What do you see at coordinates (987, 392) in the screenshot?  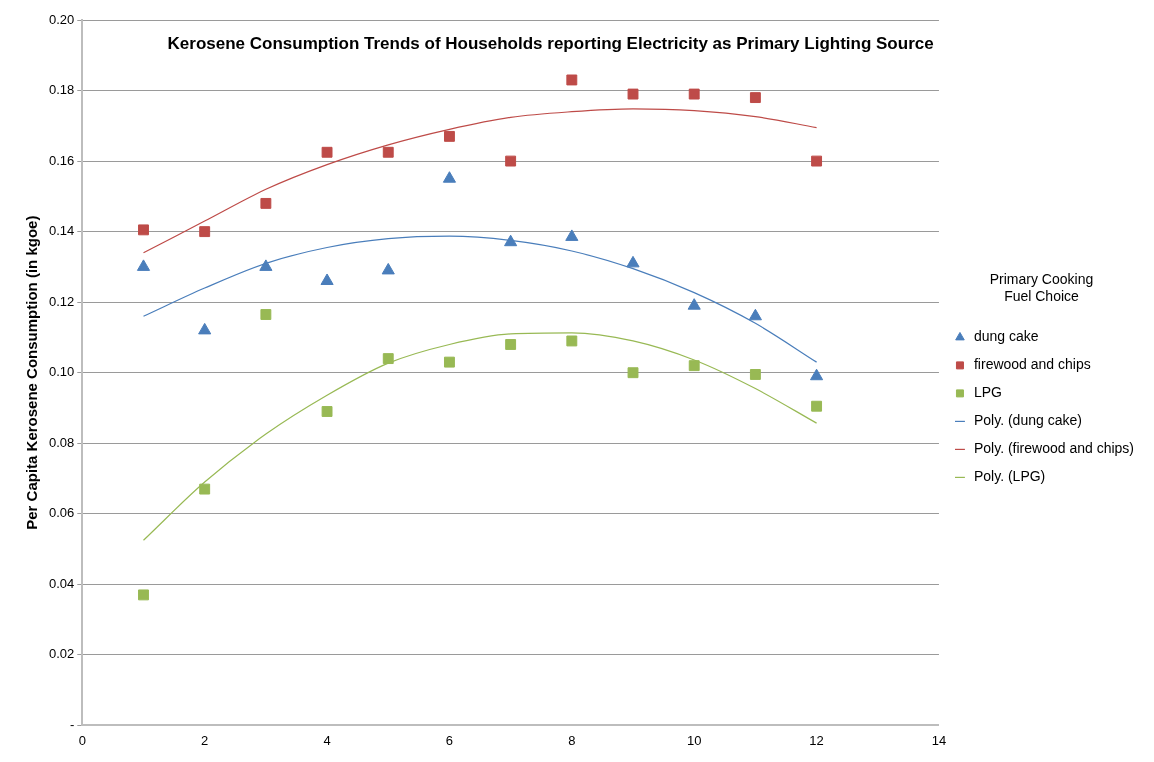 I see `legend-label: LPG` at bounding box center [987, 392].